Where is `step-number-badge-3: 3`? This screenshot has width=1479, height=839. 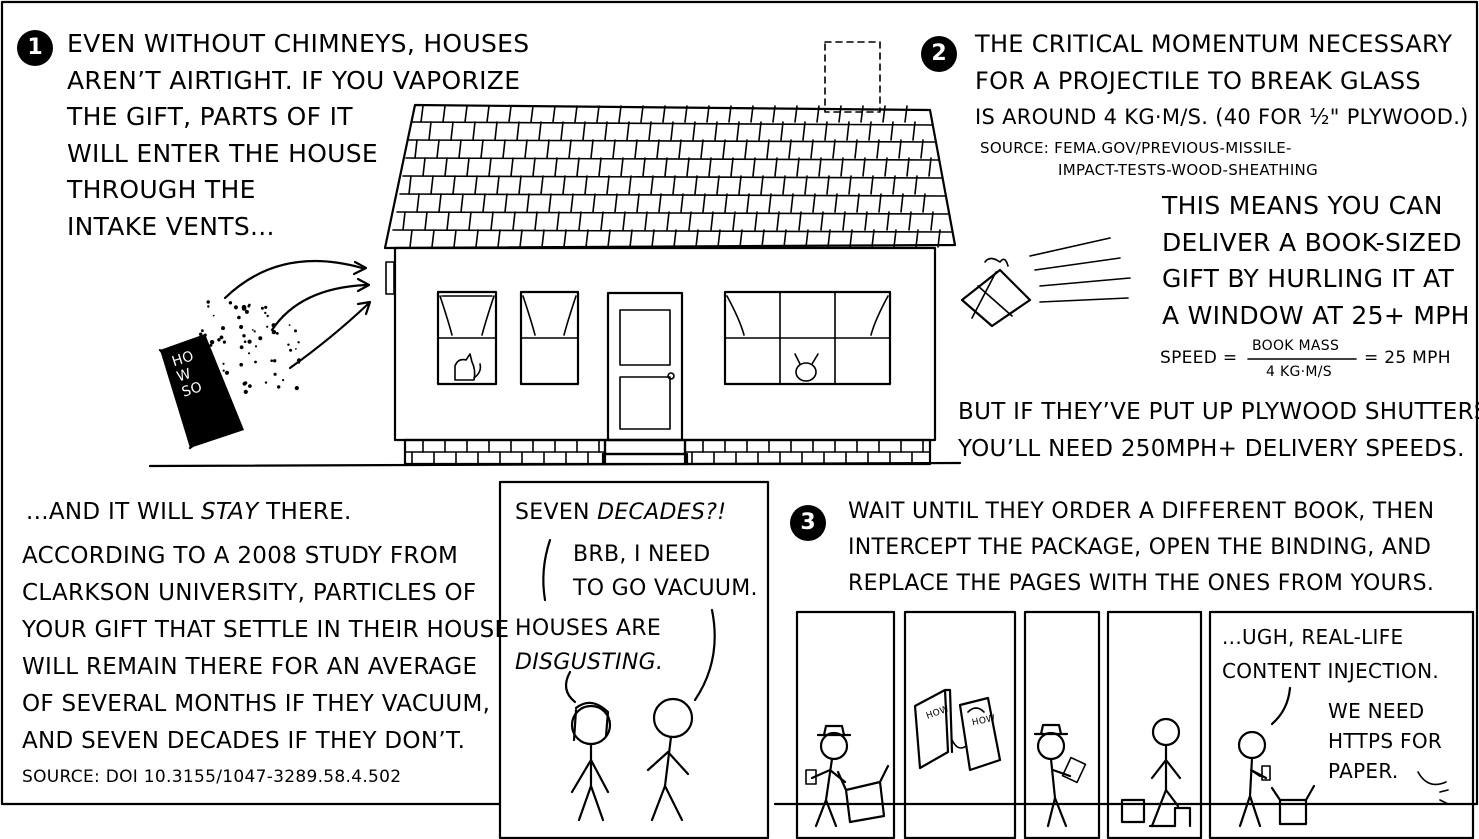 step-number-badge-3: 3 is located at coordinates (808, 523).